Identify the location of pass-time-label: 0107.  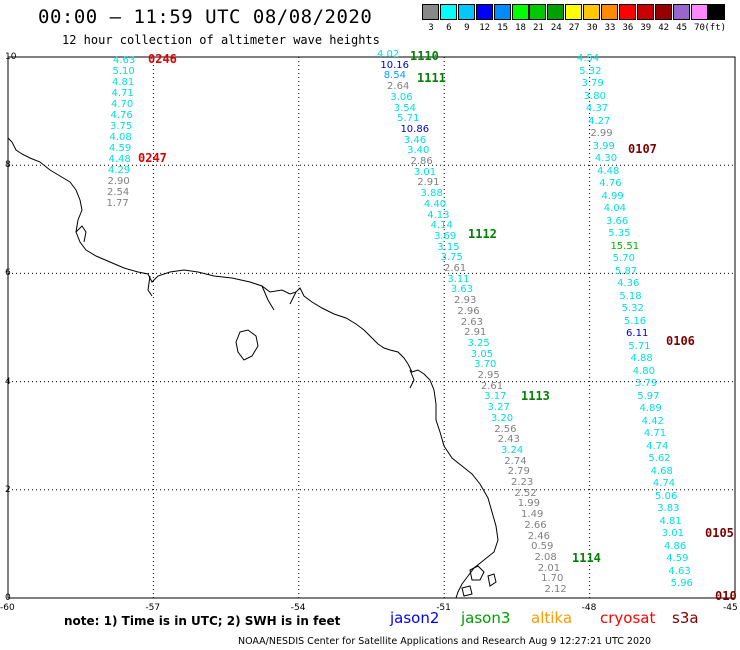
(642, 149).